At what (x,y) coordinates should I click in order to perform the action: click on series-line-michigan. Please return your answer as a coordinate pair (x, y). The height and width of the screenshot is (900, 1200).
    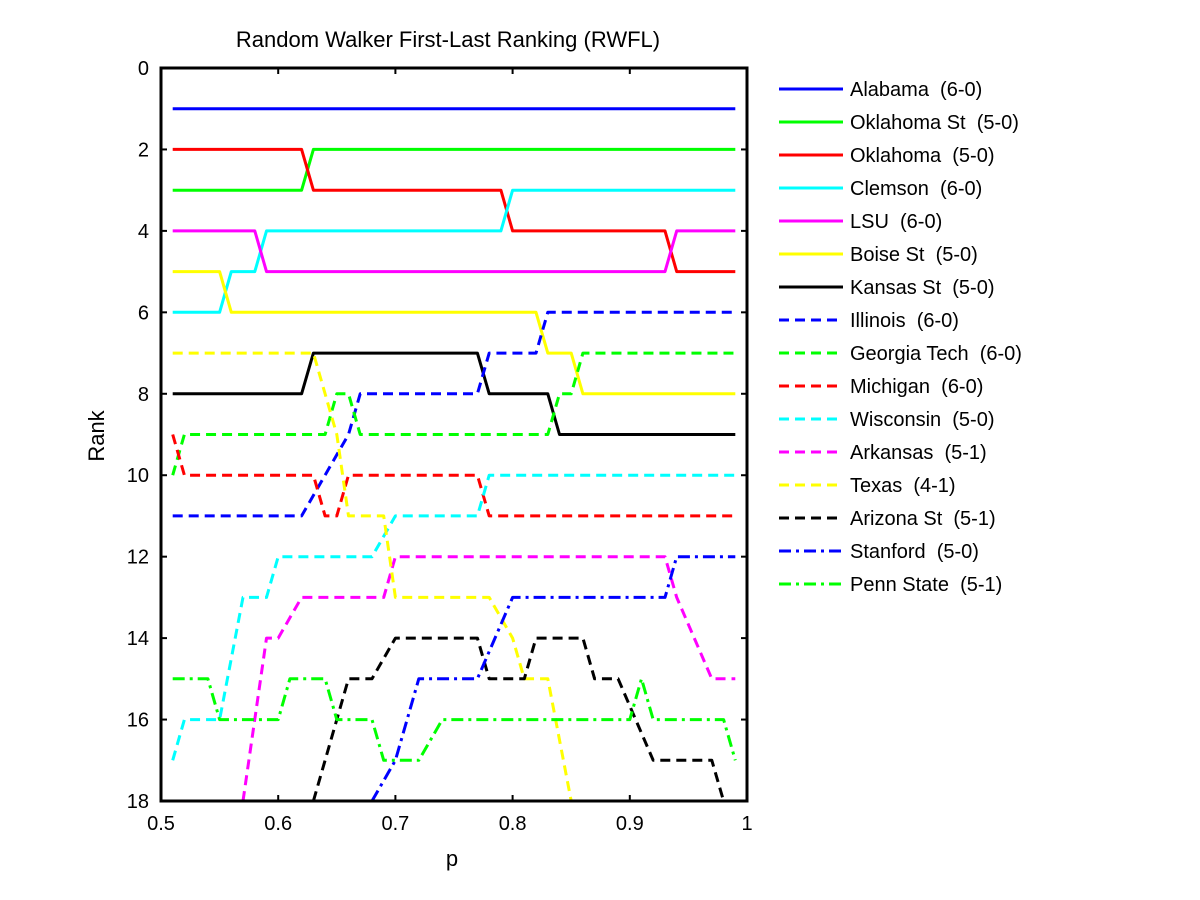
    Looking at the image, I should click on (453, 476).